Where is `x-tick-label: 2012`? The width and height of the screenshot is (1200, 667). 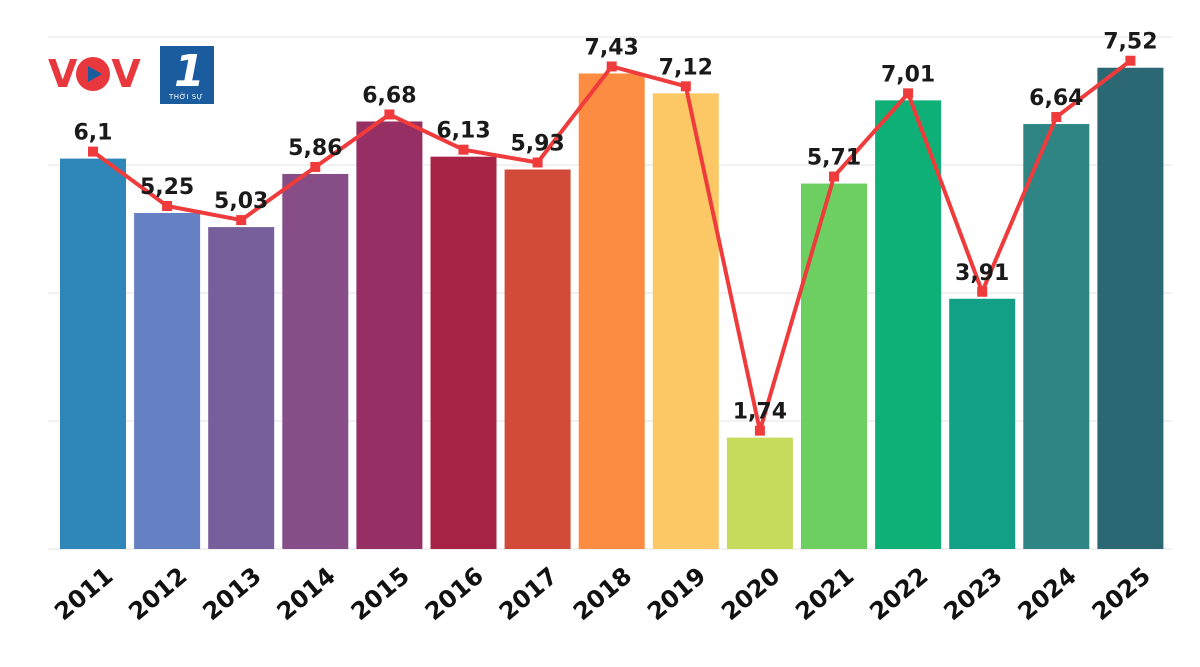 x-tick-label: 2012 is located at coordinates (157, 594).